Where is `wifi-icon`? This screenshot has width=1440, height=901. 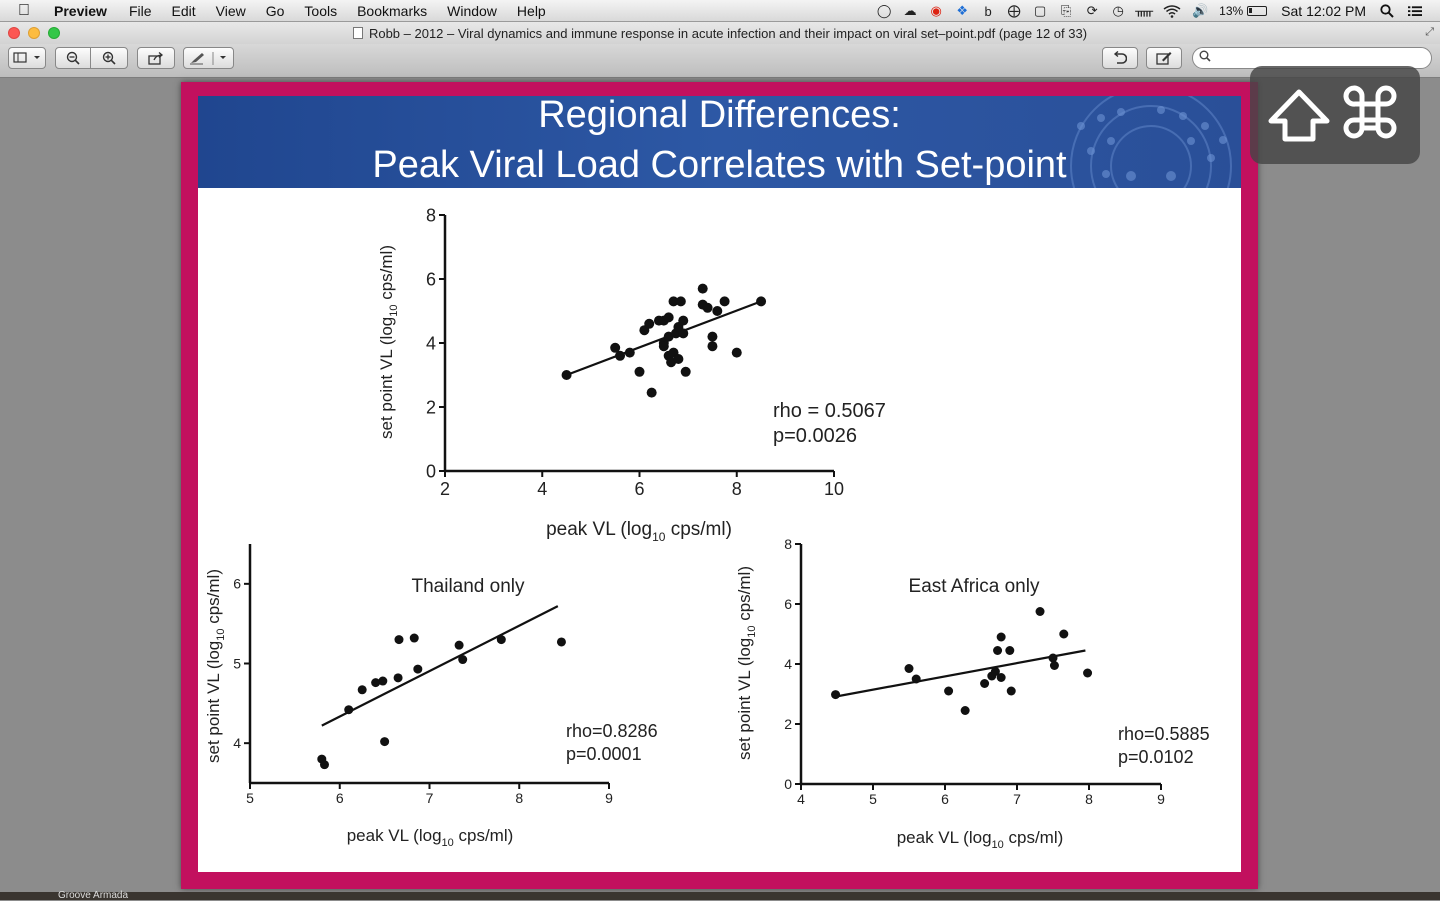
wifi-icon is located at coordinates (1172, 11).